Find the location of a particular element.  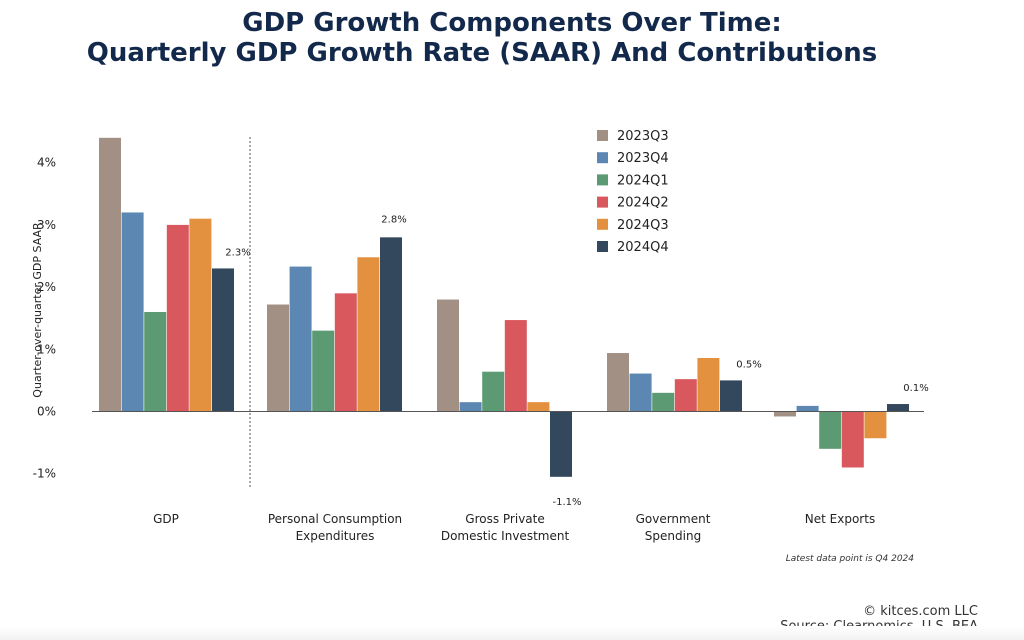

category-label: Spending is located at coordinates (673, 536).